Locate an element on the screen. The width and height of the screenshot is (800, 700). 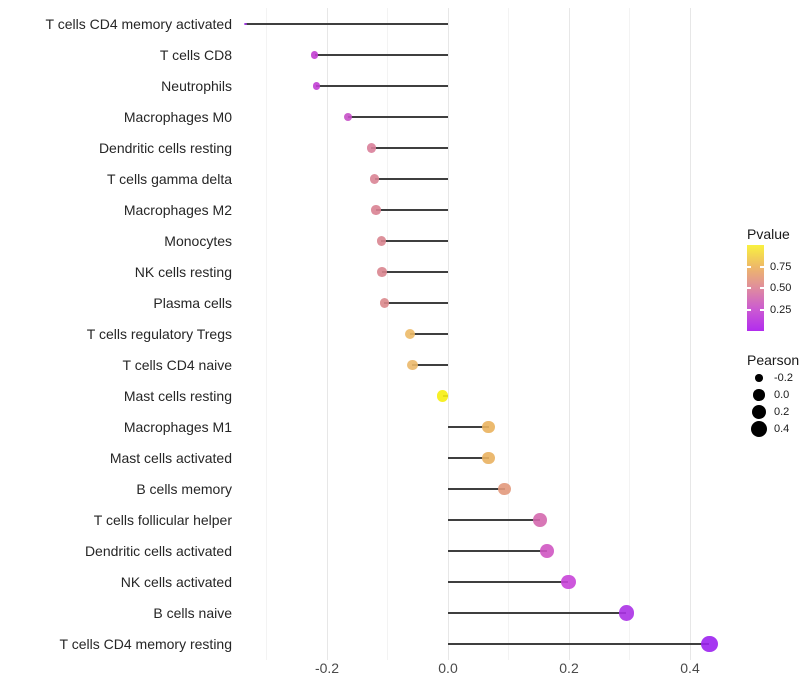
y-axis-label: Mast cells activated is located at coordinates (170, 458).